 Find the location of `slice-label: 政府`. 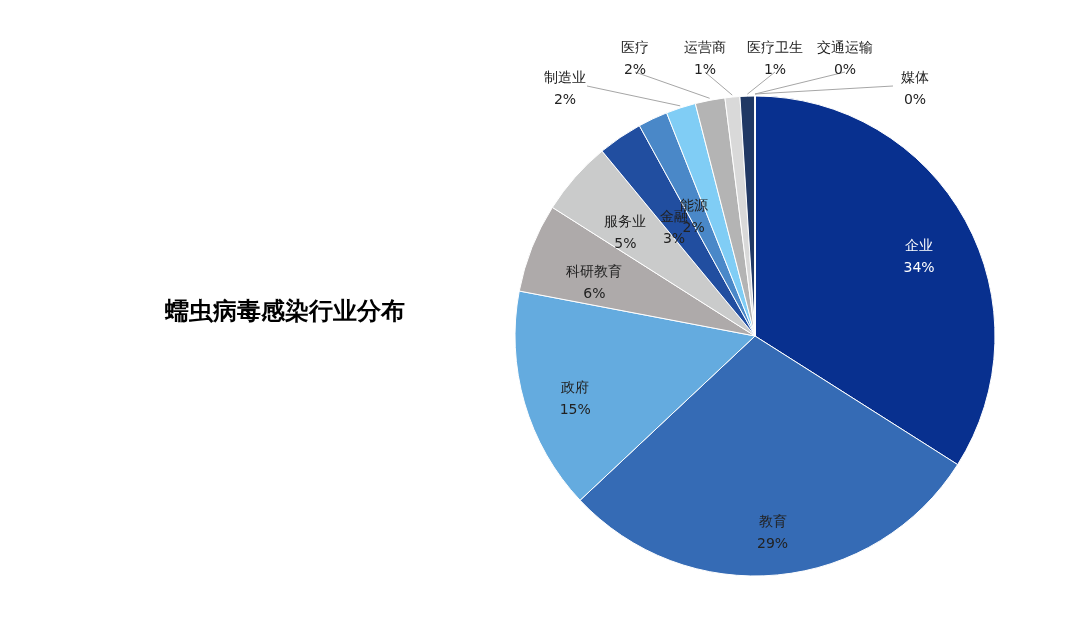

slice-label: 政府 is located at coordinates (575, 387).